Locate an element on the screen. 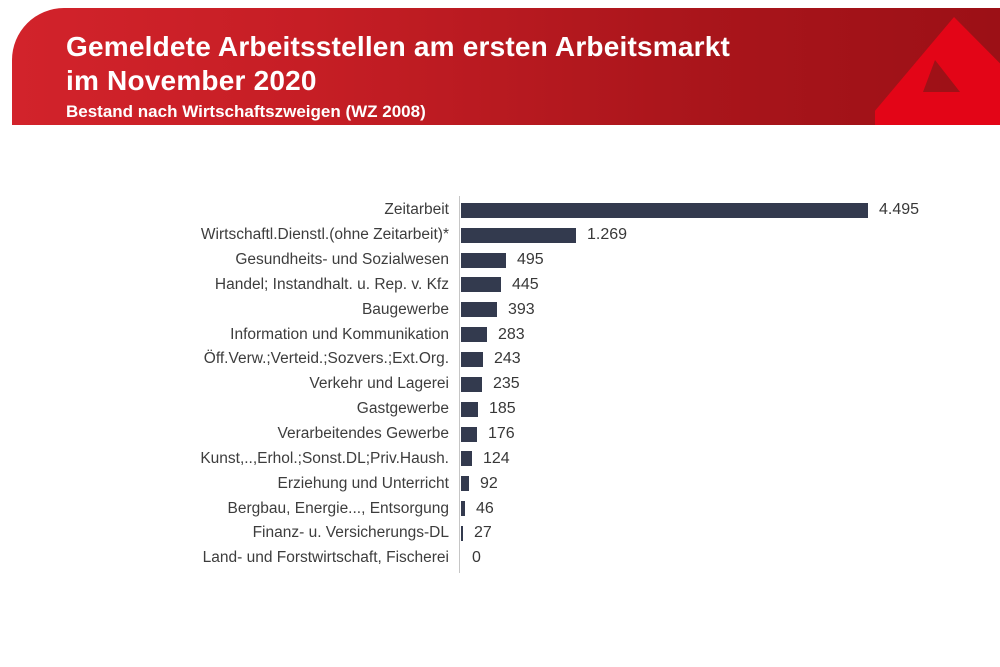 This screenshot has height=667, width=1000. bar-zone: 283 is located at coordinates (724, 334).